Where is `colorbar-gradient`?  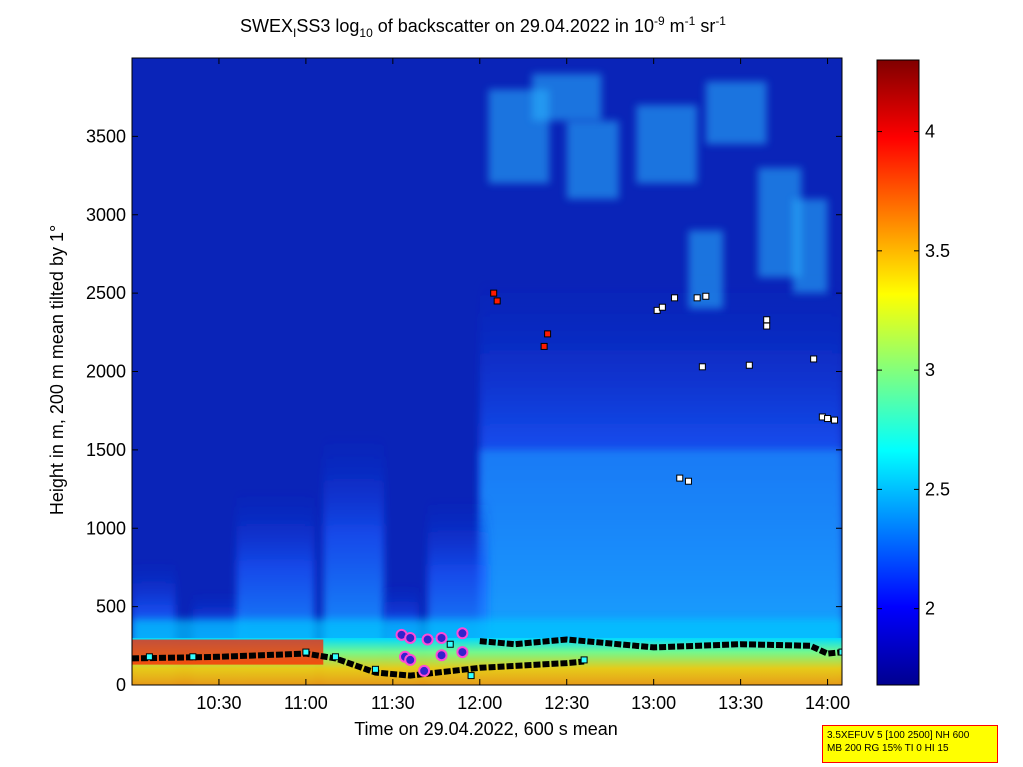 colorbar-gradient is located at coordinates (898, 372).